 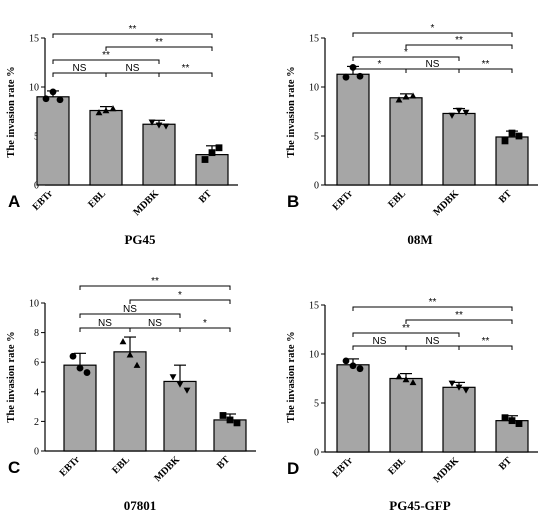 I want to click on panel-title: PG45, so click(x=140, y=239).